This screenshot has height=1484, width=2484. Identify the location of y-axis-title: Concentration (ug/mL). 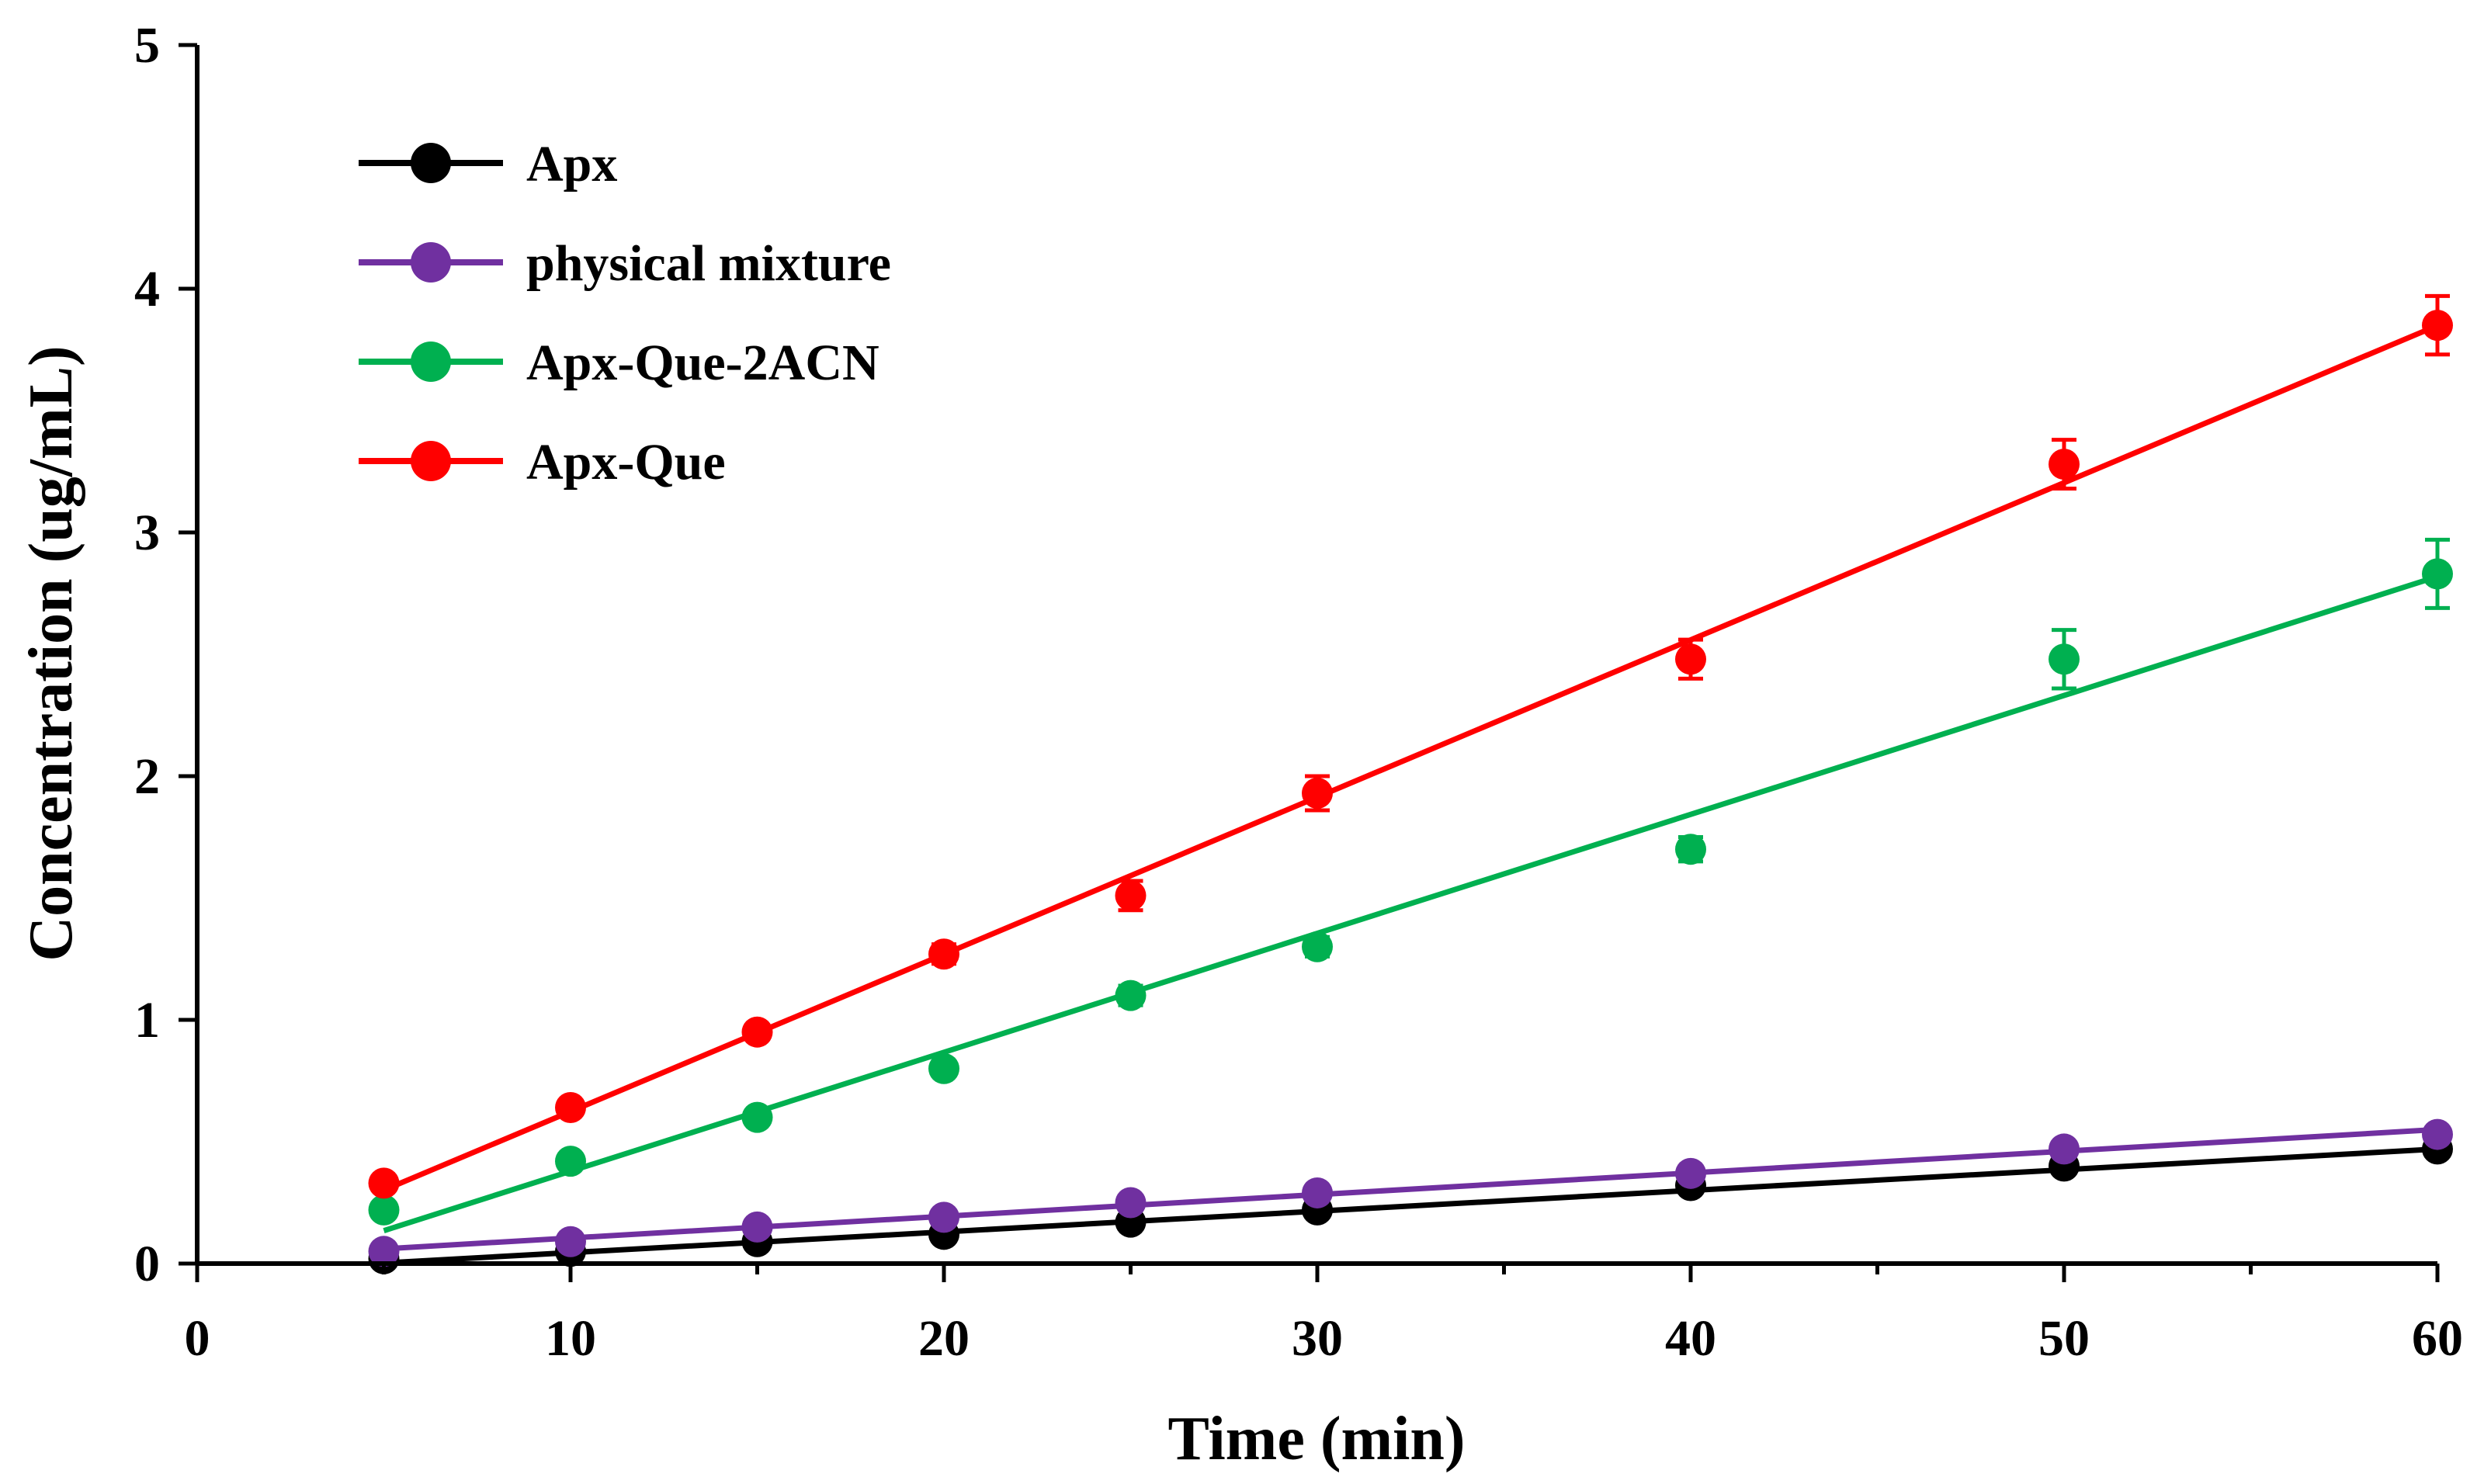
(51, 653).